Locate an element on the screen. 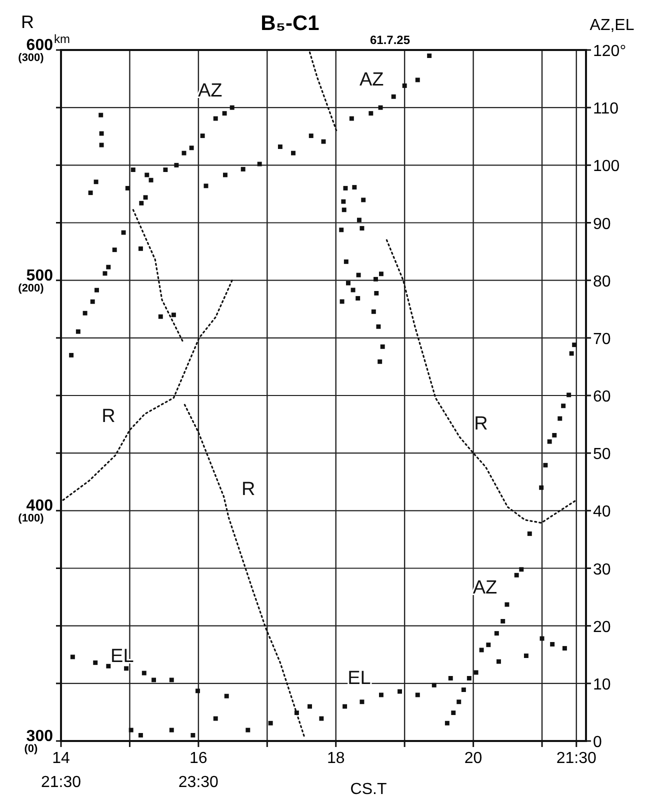 The image size is (648, 806). x-tick-label: 21:30 is located at coordinates (576, 758).